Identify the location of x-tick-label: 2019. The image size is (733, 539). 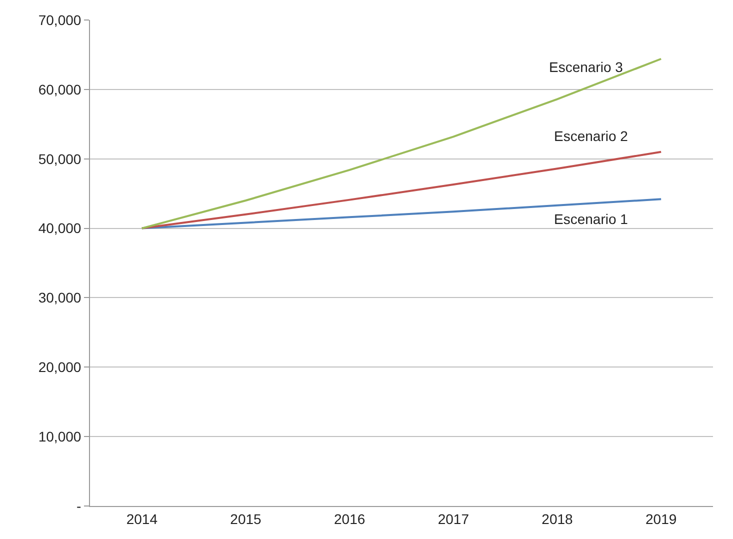
(661, 518).